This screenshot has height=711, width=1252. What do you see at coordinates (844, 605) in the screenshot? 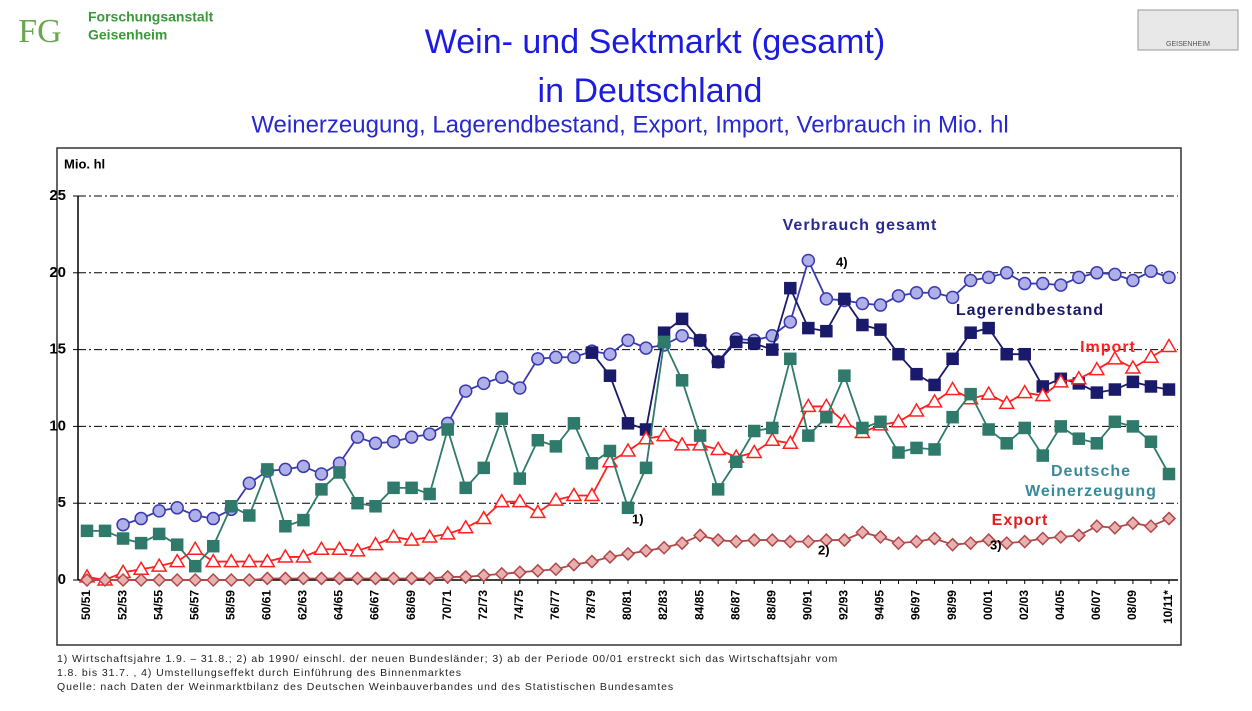
I see `x-tick-label: 92/93` at bounding box center [844, 605].